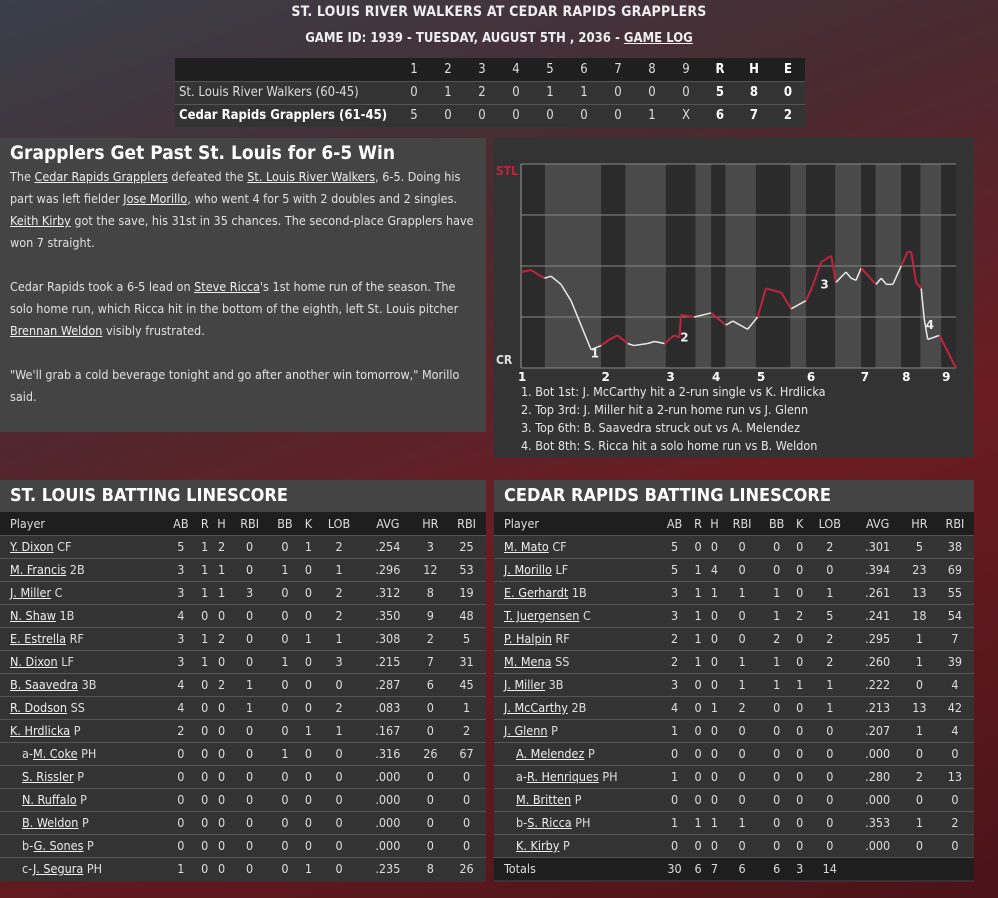 The height and width of the screenshot is (898, 998). I want to click on player-name-link: M. Mena, so click(528, 661).